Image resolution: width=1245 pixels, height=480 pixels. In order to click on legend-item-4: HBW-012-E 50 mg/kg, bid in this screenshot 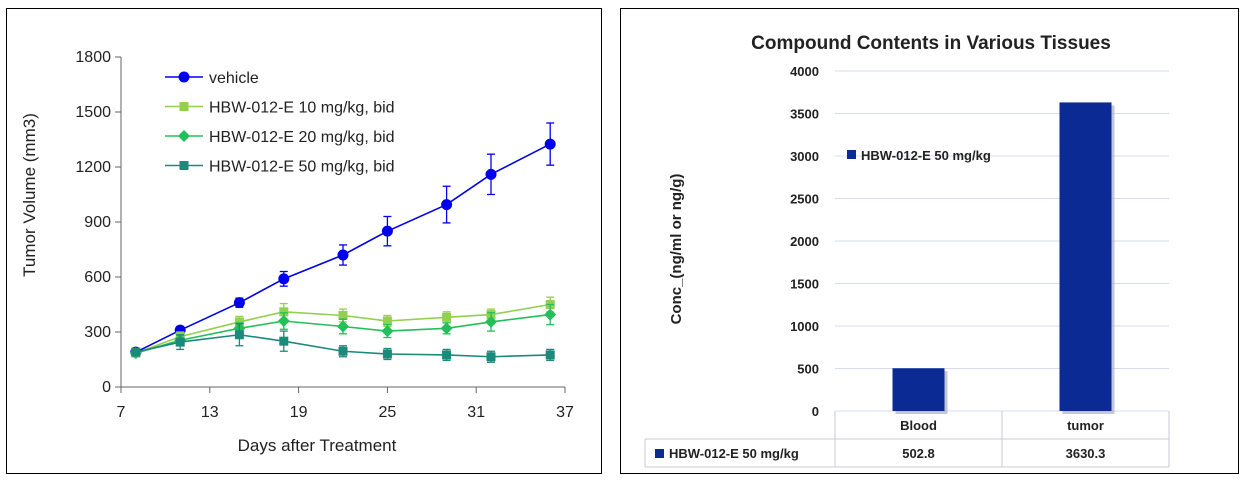, I will do `click(280, 167)`.